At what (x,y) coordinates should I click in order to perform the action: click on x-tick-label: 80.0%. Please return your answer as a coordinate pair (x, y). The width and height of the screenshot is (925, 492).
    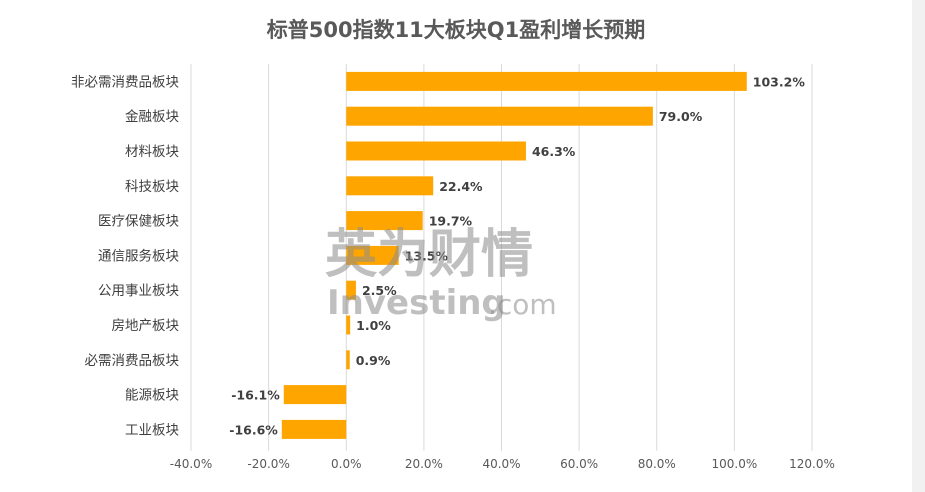
    Looking at the image, I should click on (657, 464).